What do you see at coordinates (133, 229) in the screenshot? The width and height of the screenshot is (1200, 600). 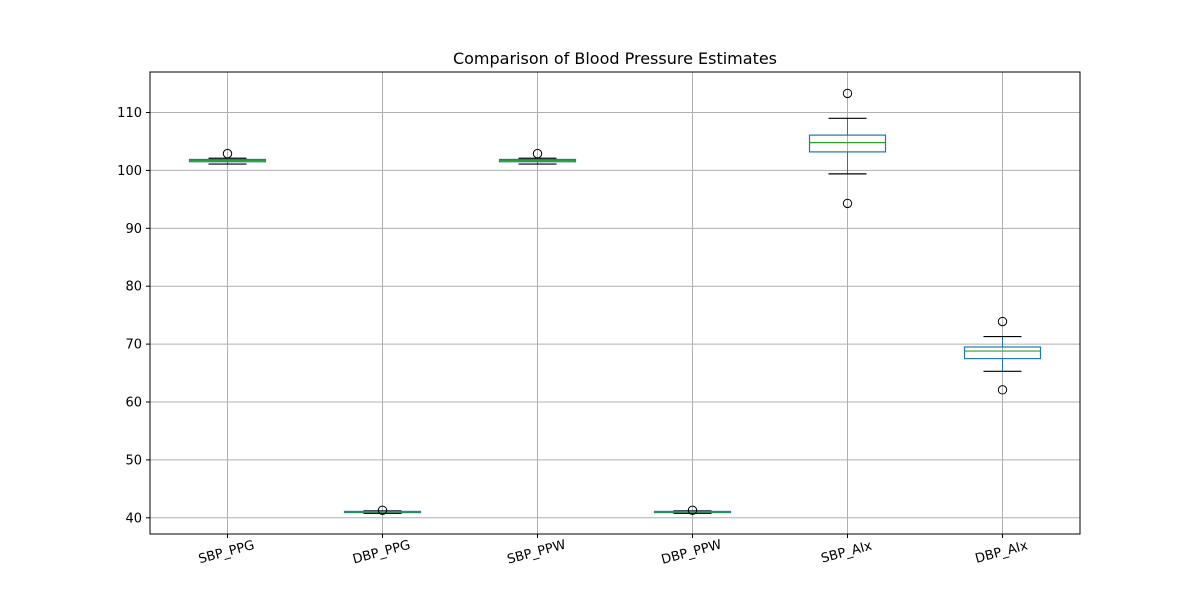 I see `y-tick-label: 90` at bounding box center [133, 229].